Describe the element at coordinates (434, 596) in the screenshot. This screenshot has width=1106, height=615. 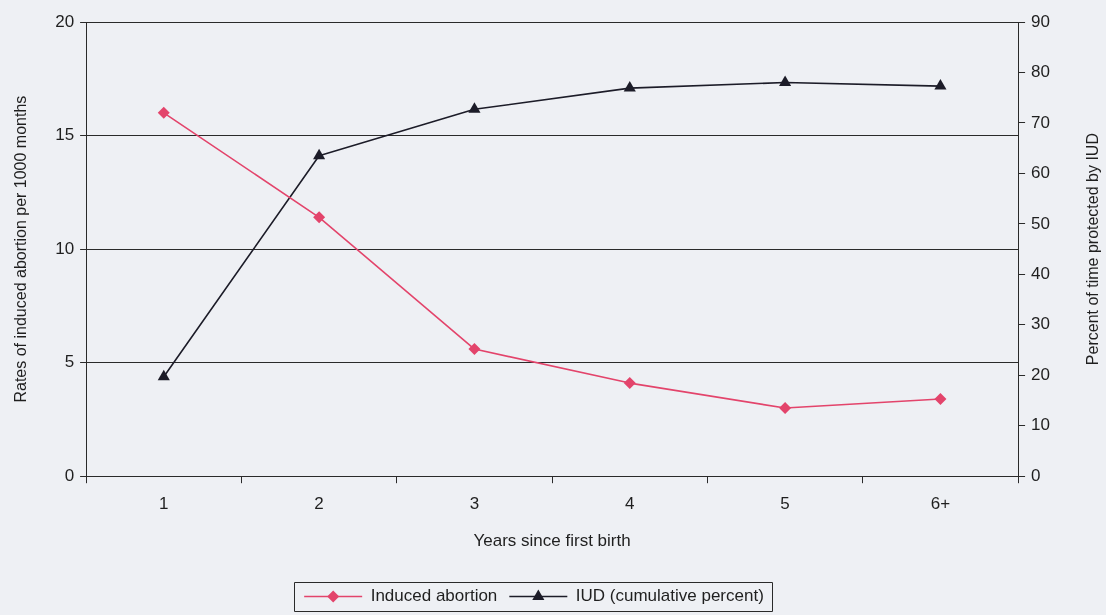
I see `legend-label: Induced abortion` at that location.